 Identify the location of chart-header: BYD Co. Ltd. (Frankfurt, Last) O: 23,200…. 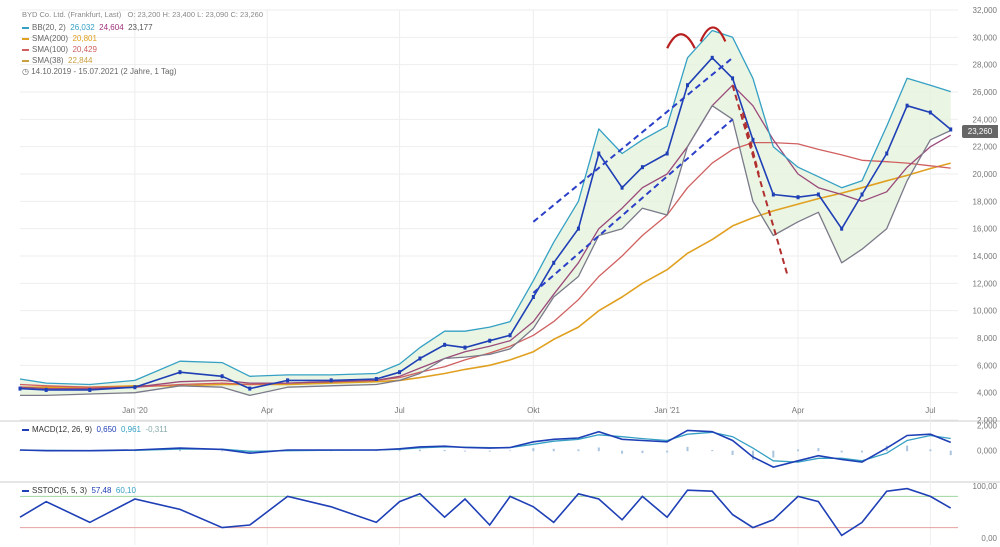
(142, 14).